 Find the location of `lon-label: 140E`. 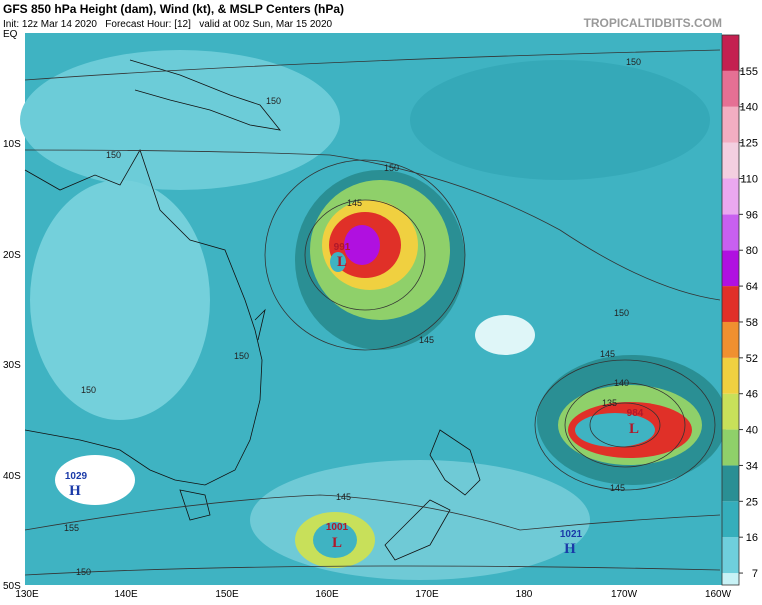

lon-label: 140E is located at coordinates (126, 594).